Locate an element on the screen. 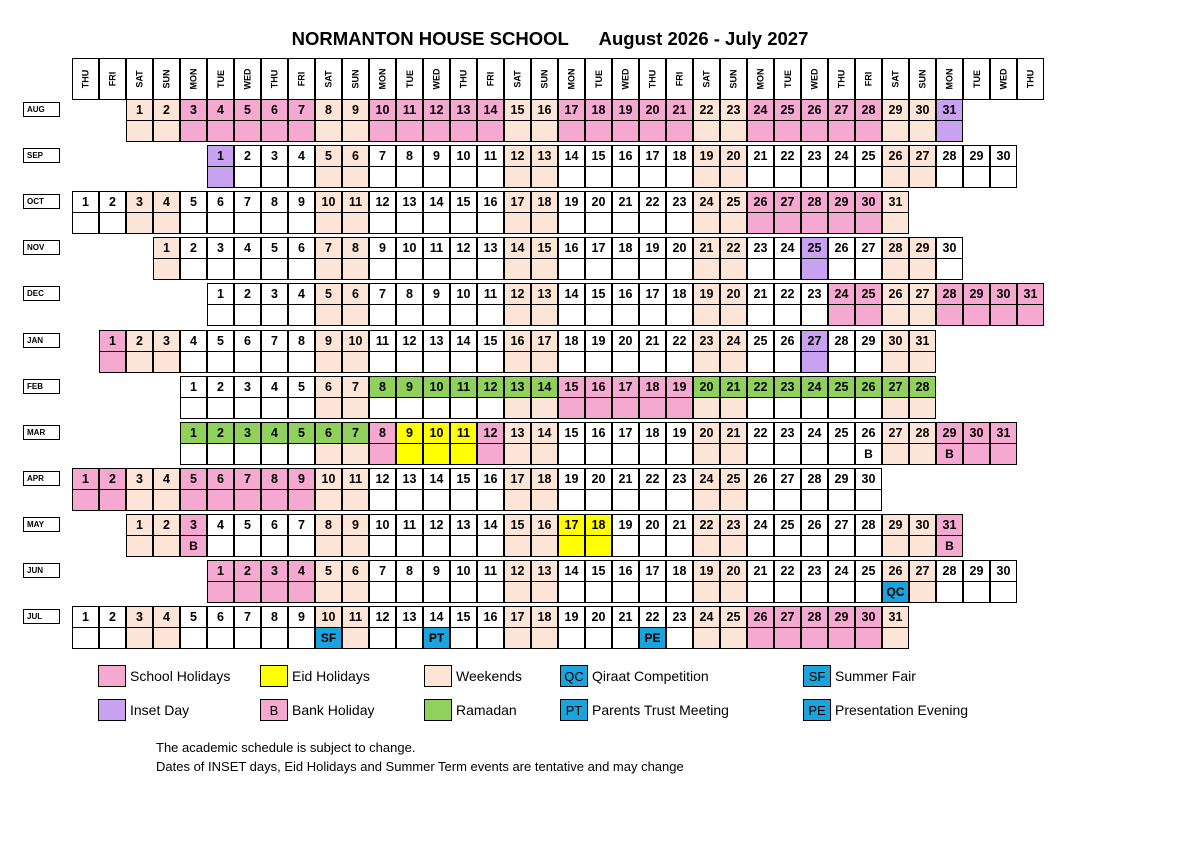 The image size is (1200, 848). date-cell: 3 is located at coordinates (139, 478).